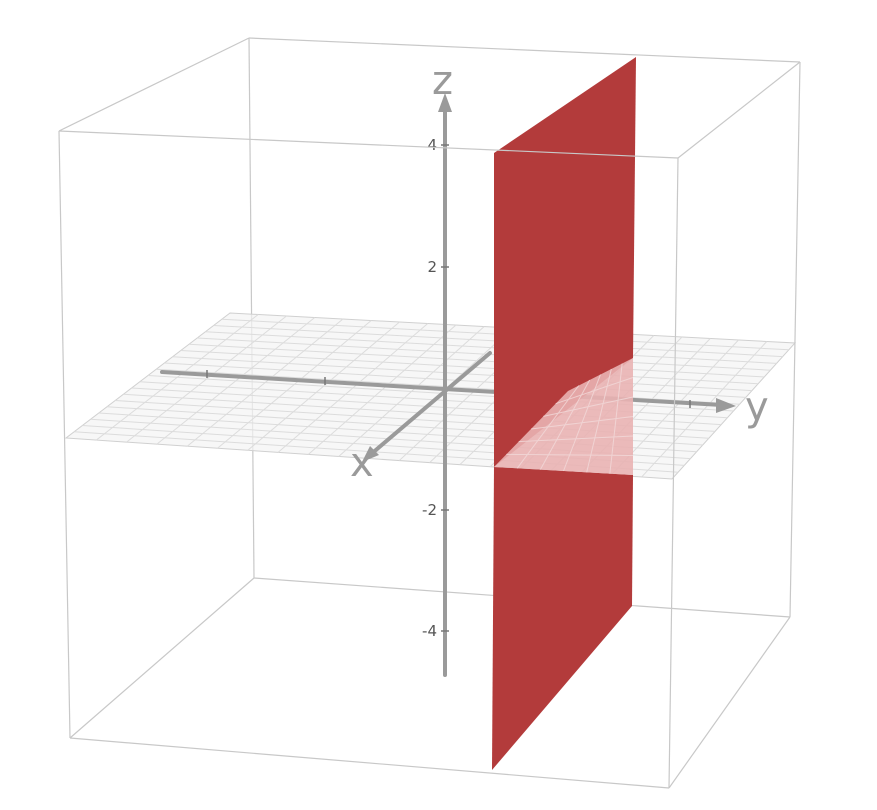 This screenshot has height=810, width=877. Describe the element at coordinates (432, 145) in the screenshot. I see `z-tick-label: 4` at that location.